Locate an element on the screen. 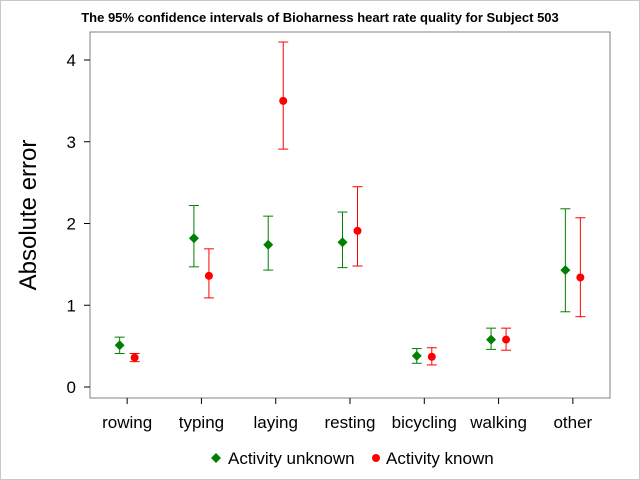 Image resolution: width=640 pixels, height=480 pixels. x-tick-label: resting is located at coordinates (349, 422).